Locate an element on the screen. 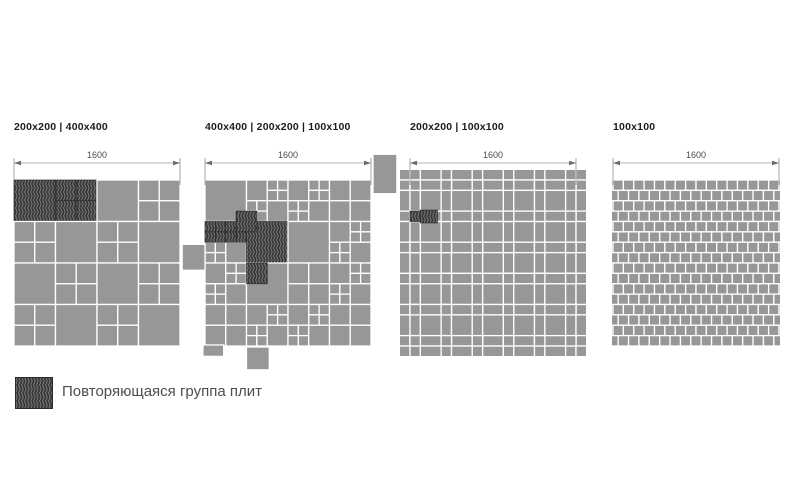 This screenshot has width=800, height=496. dimension-arrow-right is located at coordinates (367, 163).